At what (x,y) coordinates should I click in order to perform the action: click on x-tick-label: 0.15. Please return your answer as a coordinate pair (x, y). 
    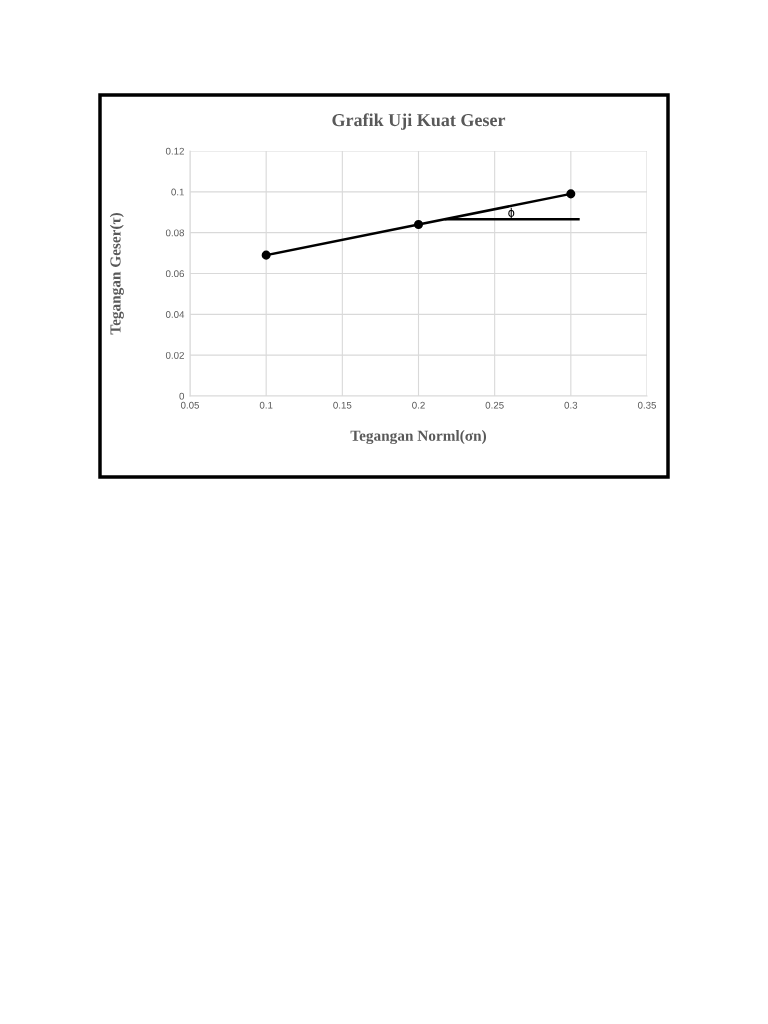
    Looking at the image, I should click on (342, 405).